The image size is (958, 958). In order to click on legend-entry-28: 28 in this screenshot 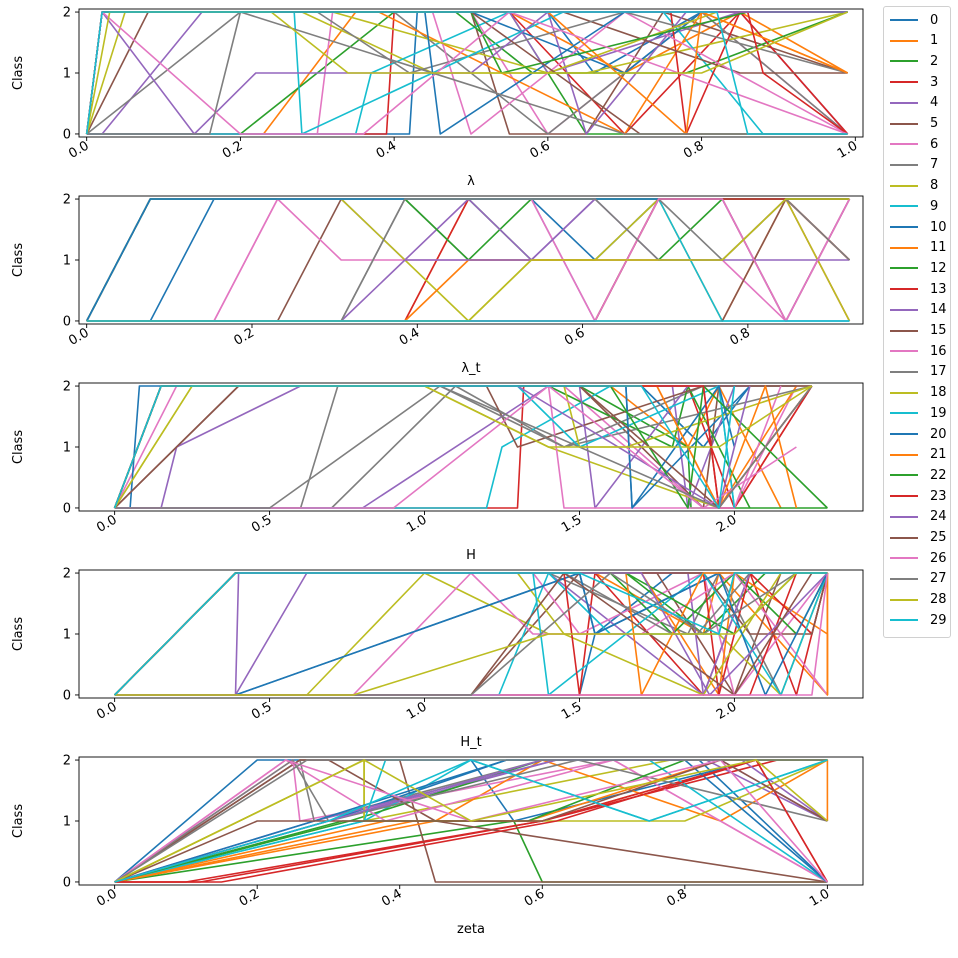, I will do `click(918, 600)`.